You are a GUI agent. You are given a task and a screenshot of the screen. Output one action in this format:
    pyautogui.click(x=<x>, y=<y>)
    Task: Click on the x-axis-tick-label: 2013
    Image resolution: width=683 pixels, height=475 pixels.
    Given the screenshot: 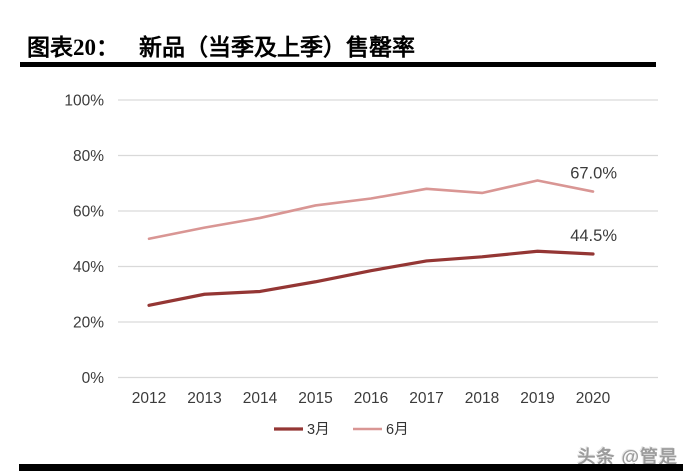 What is the action you would take?
    pyautogui.click(x=204, y=398)
    